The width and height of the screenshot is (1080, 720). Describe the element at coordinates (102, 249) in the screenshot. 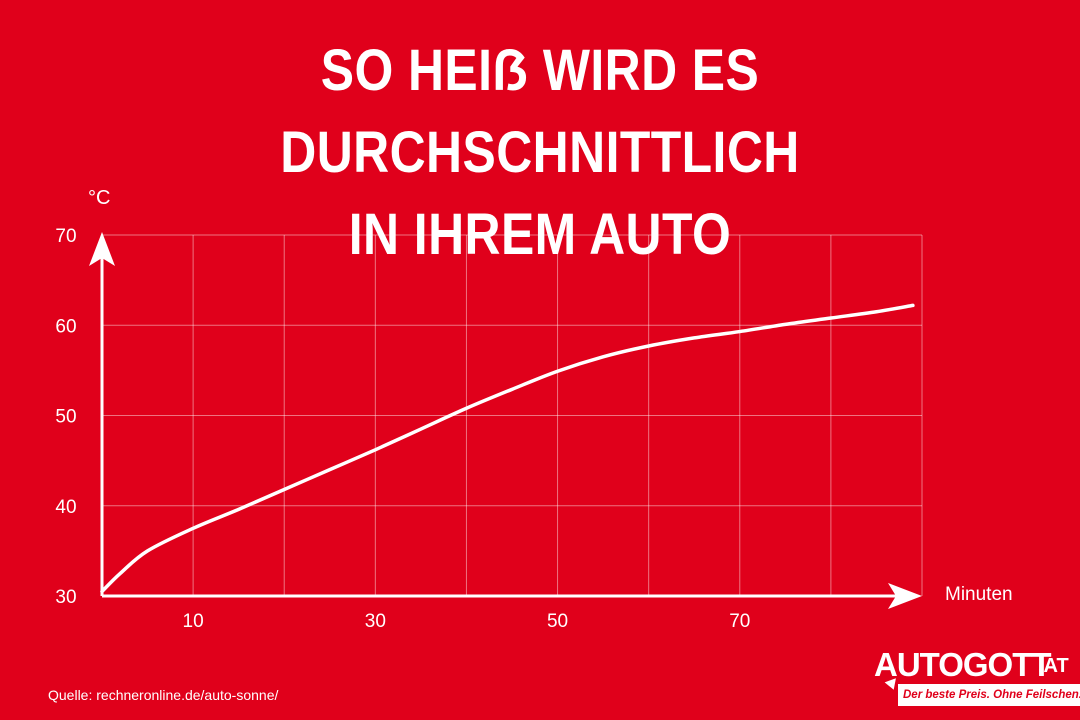

I see `y-axis-arrow` at that location.